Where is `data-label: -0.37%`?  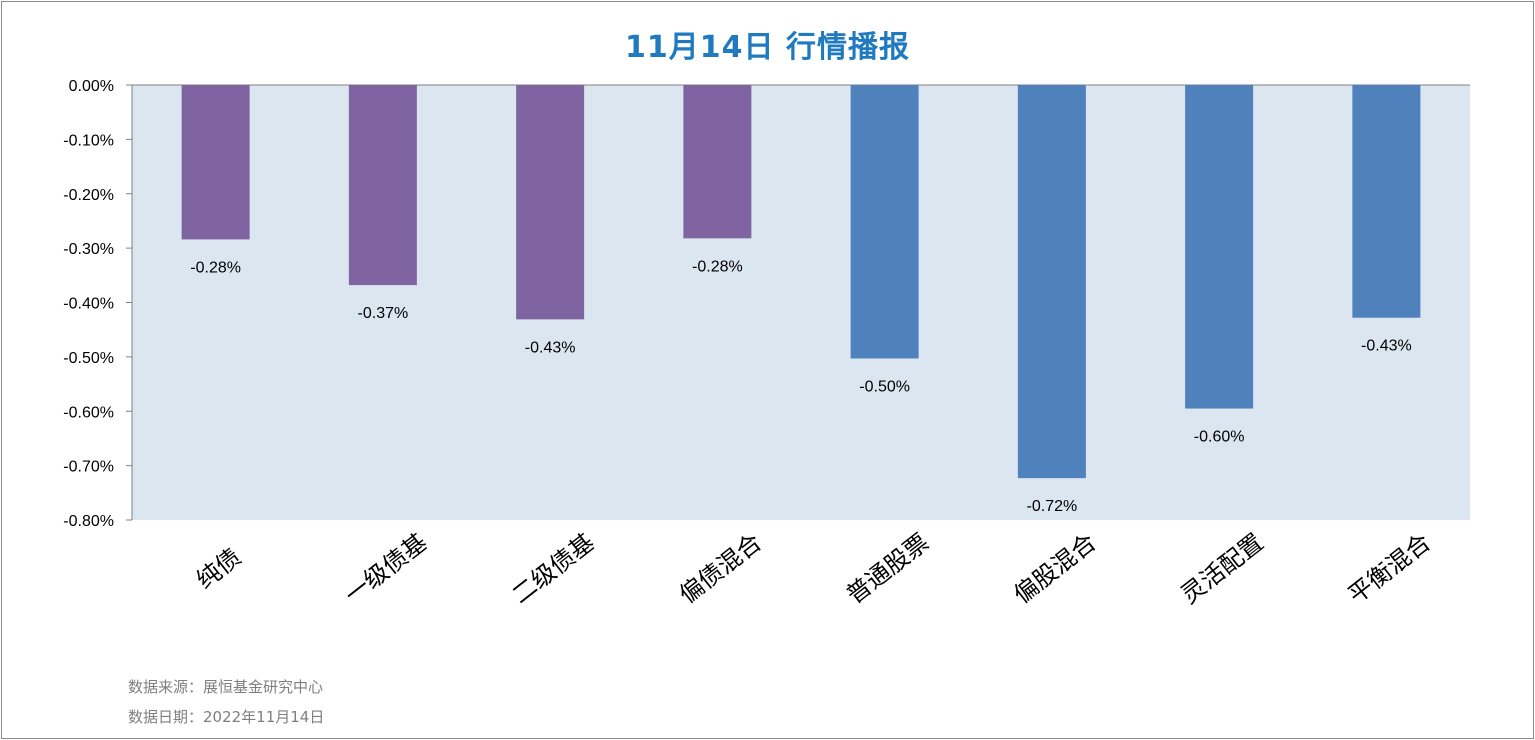
data-label: -0.37% is located at coordinates (383, 313).